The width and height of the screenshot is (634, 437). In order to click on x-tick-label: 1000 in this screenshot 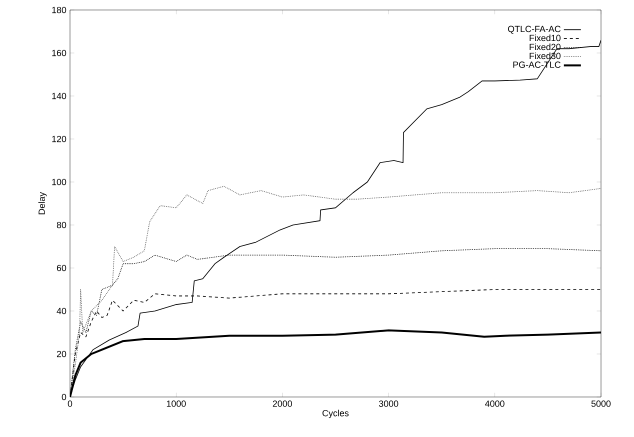, I will do `click(176, 403)`.